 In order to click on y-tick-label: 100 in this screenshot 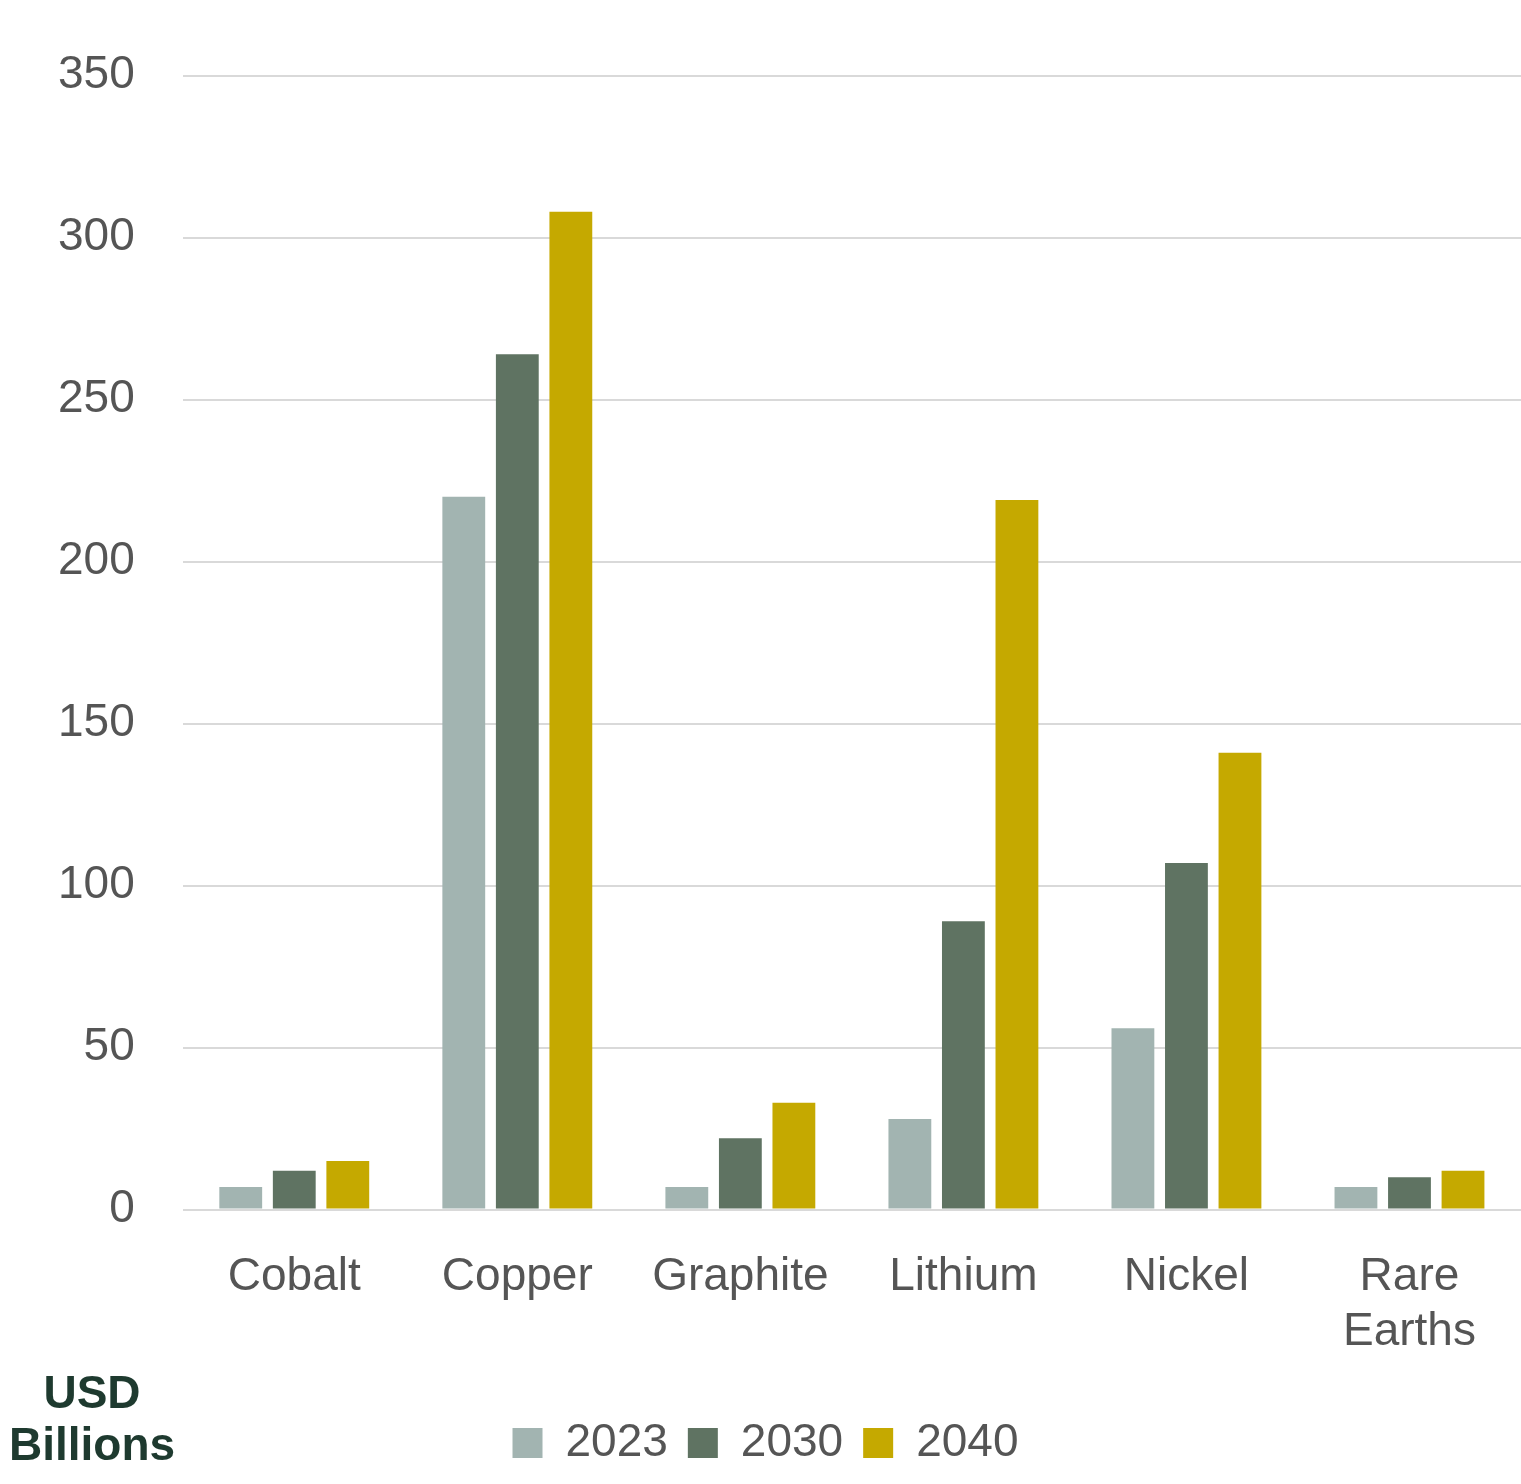, I will do `click(96, 882)`.